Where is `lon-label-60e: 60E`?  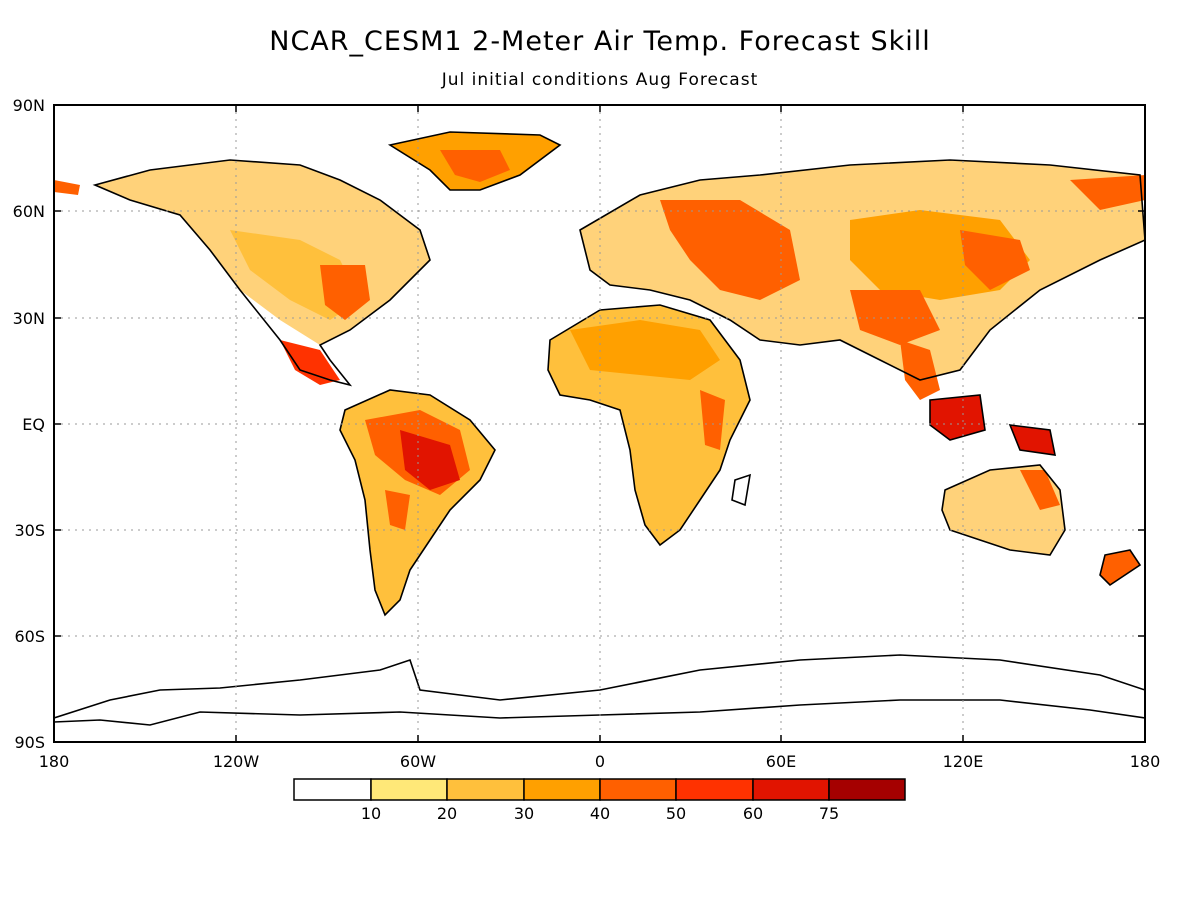 lon-label-60e: 60E is located at coordinates (781, 761).